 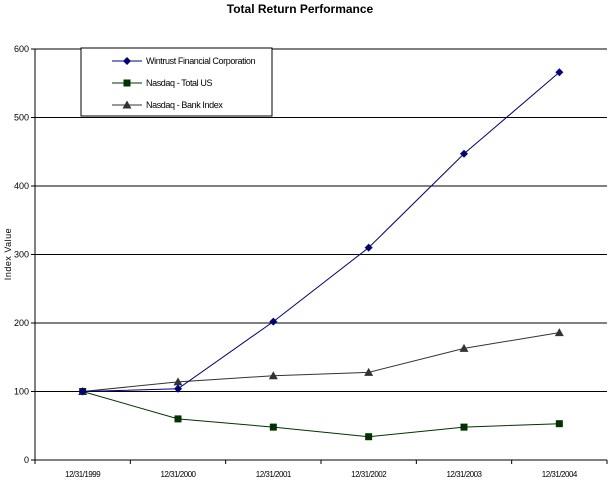 I want to click on x-tick-label: 12/31/2000, so click(x=178, y=474).